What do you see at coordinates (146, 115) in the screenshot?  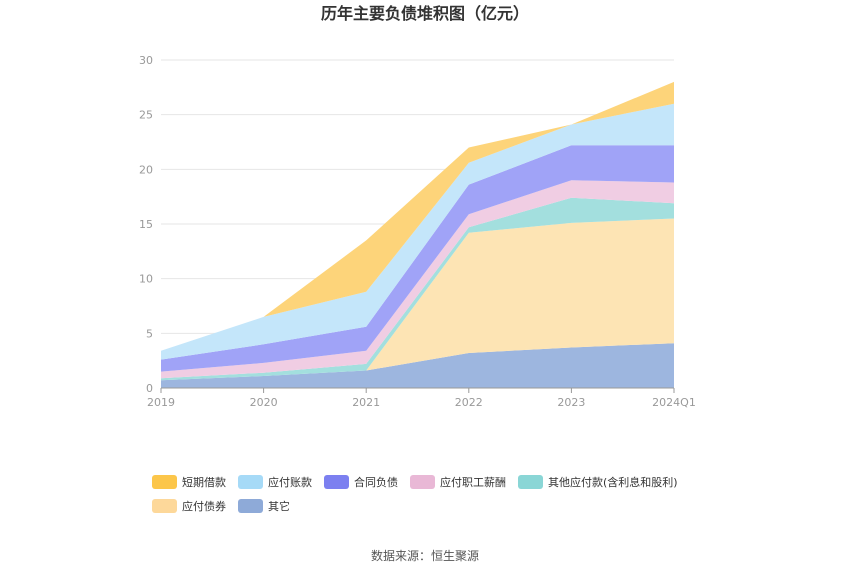 I see `y-tick-label: 25` at bounding box center [146, 115].